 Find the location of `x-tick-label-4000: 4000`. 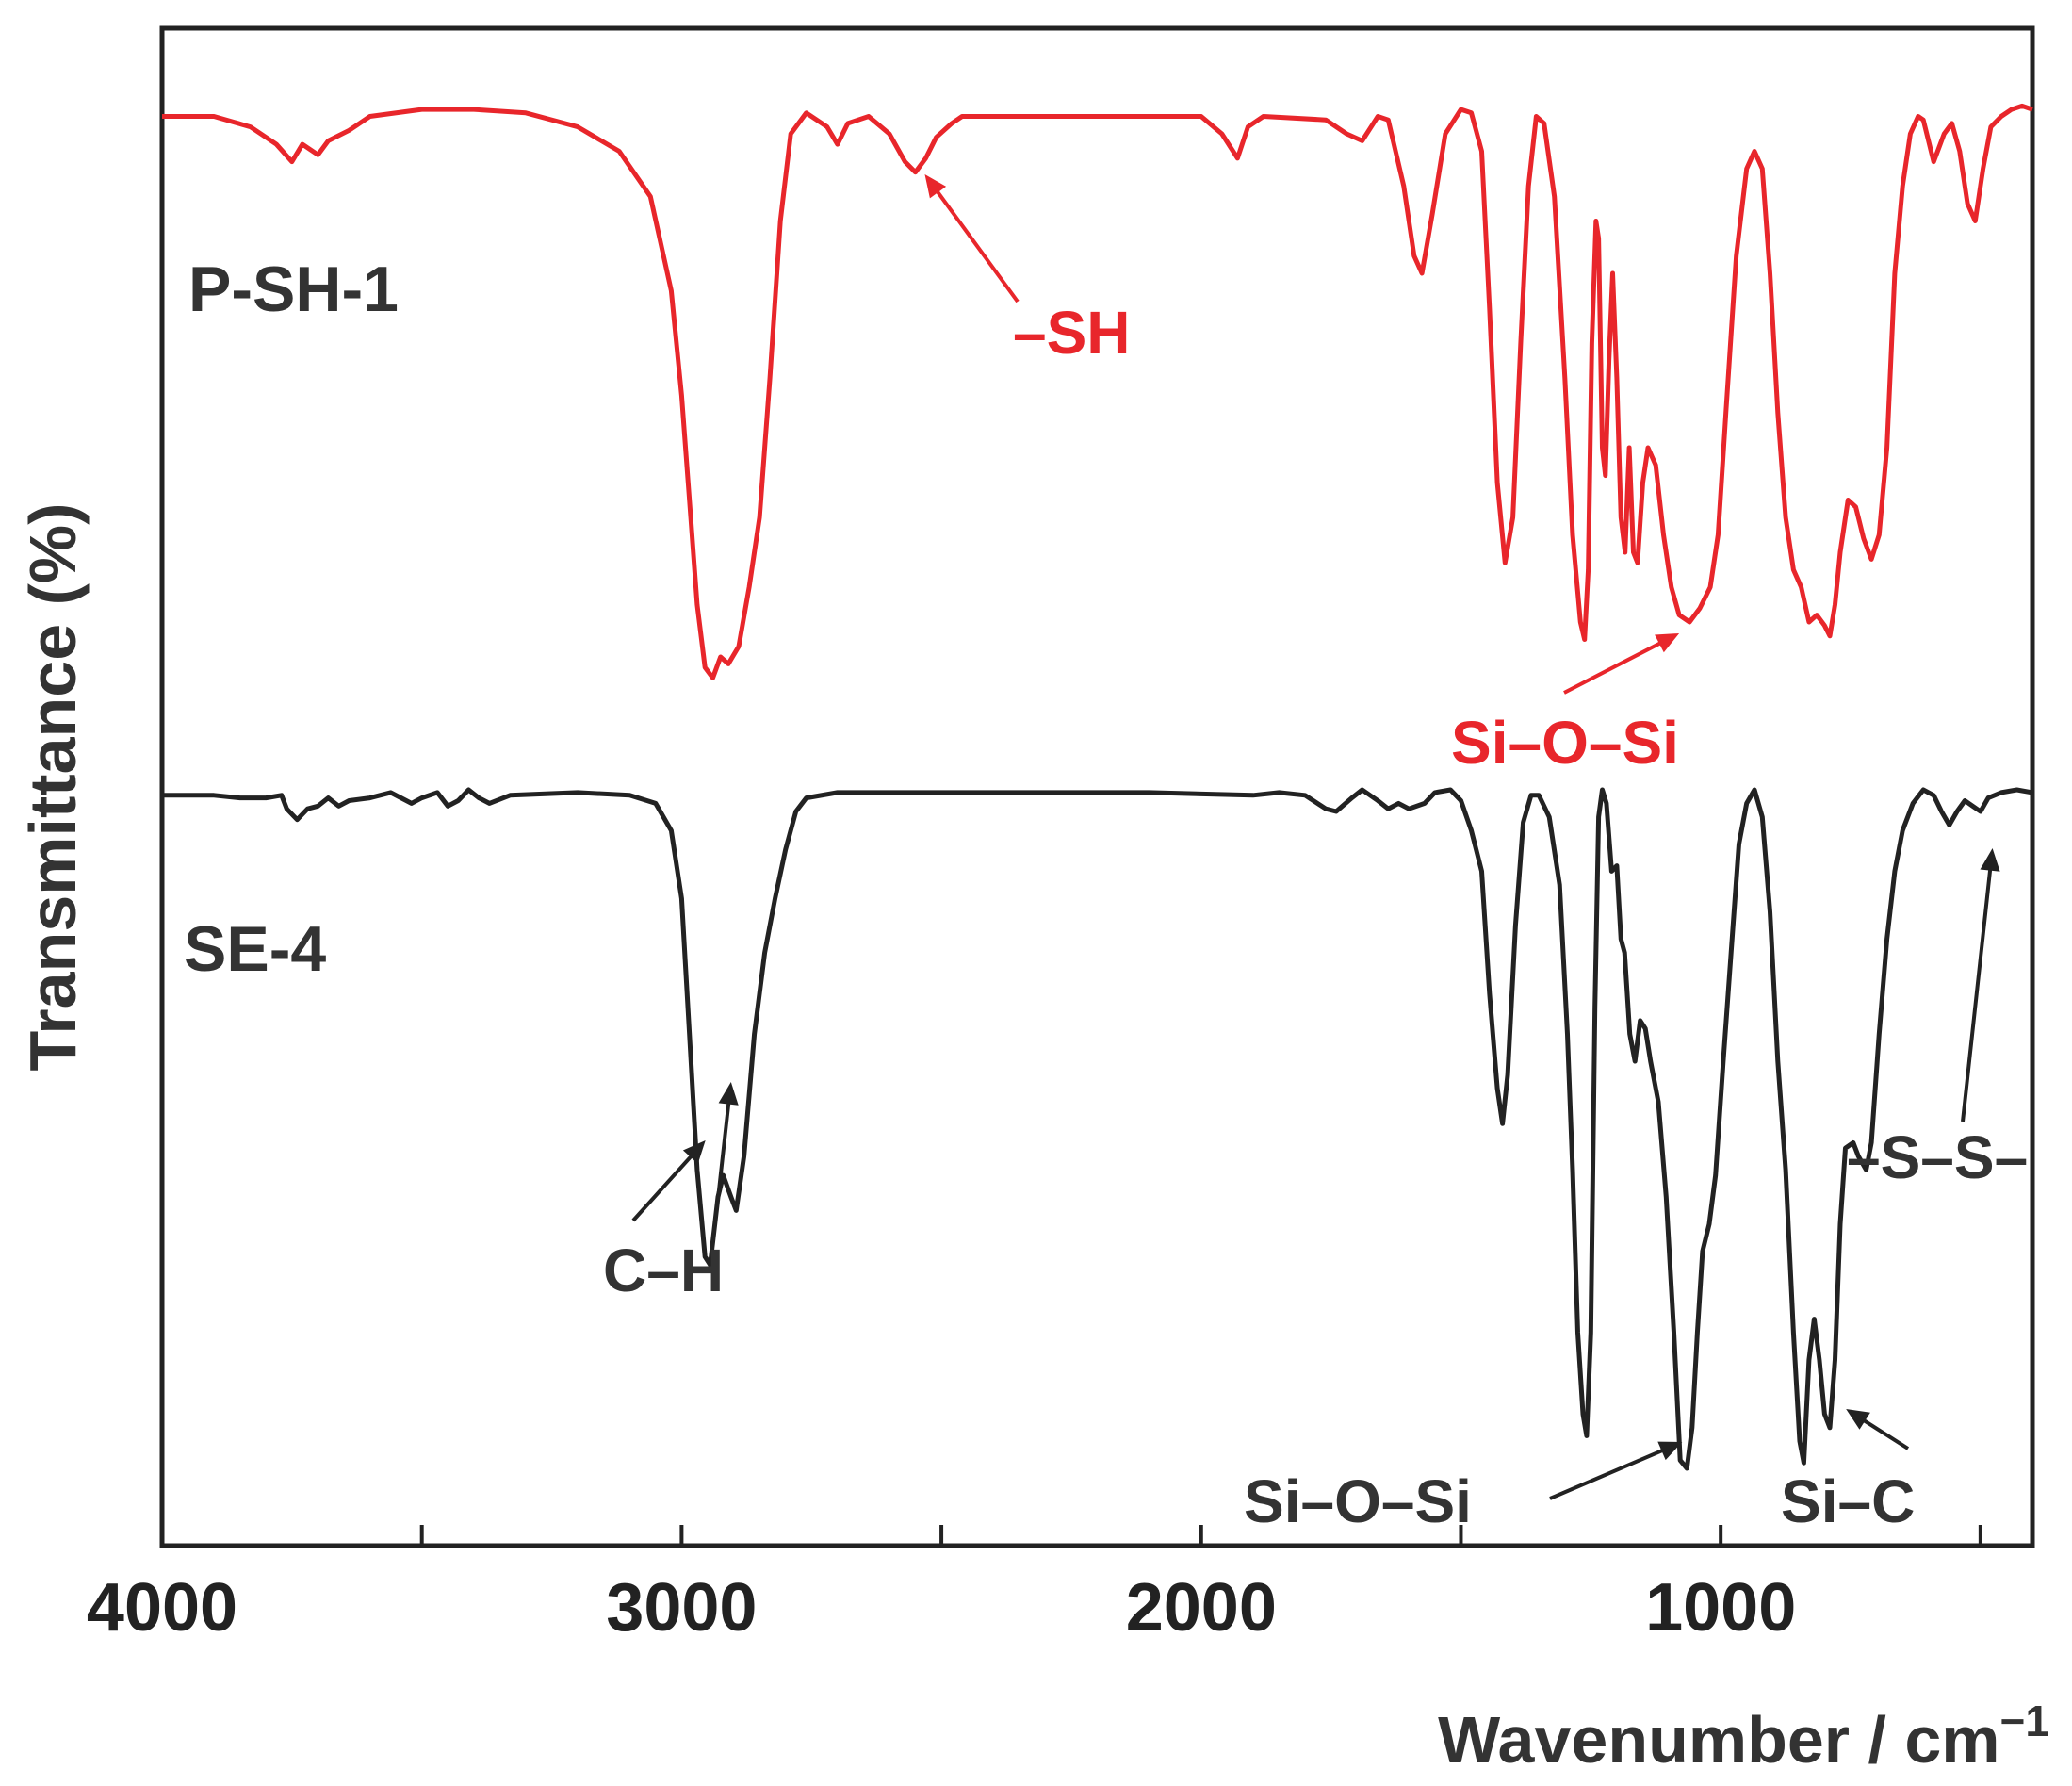

x-tick-label-4000: 4000 is located at coordinates (162, 1608).